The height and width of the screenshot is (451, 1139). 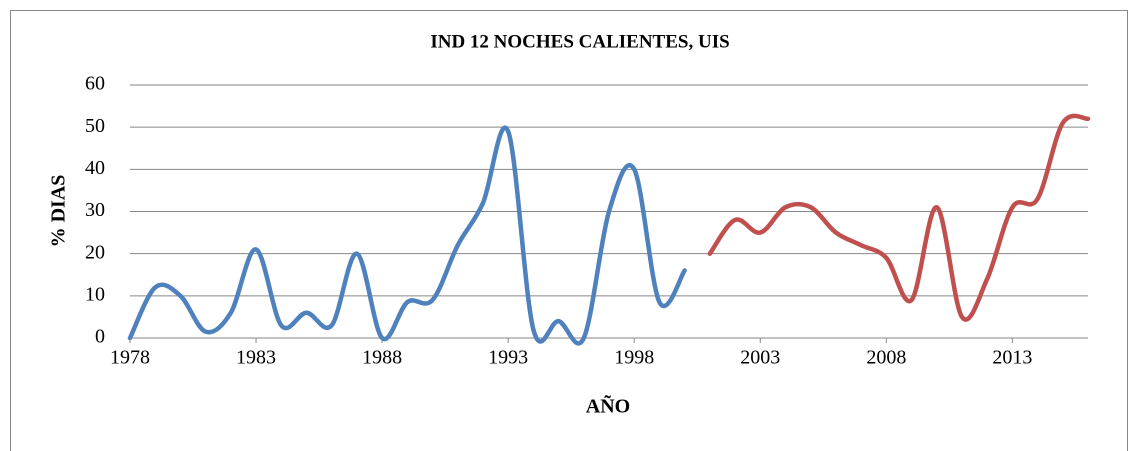 What do you see at coordinates (95, 84) in the screenshot?
I see `y-tick-label: 60` at bounding box center [95, 84].